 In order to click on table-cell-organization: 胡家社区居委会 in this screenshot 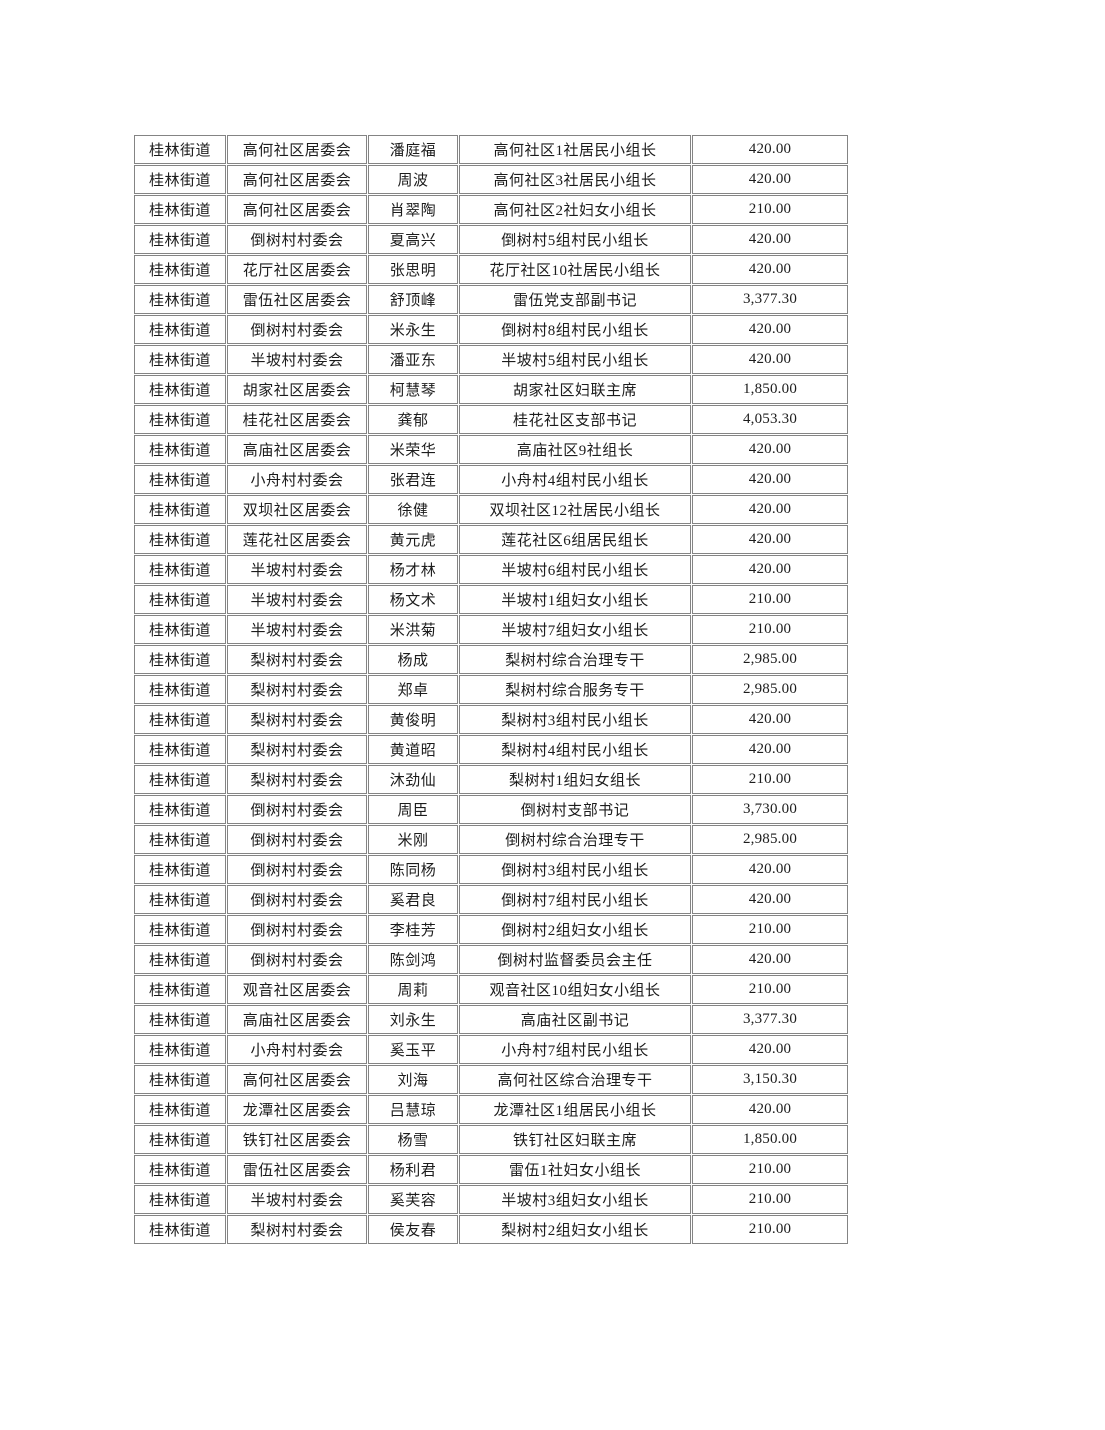, I will do `click(297, 389)`.